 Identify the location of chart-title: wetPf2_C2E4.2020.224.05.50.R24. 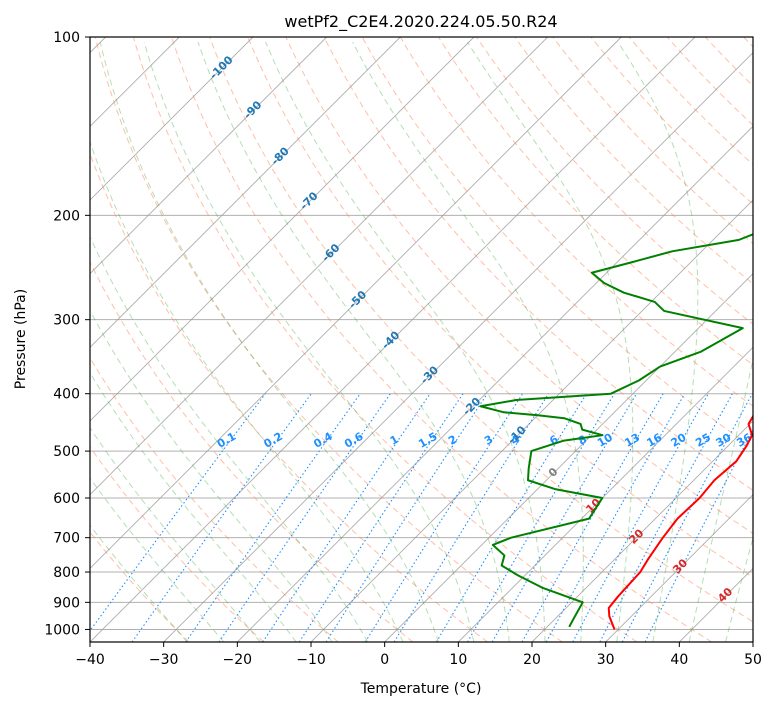
(420, 22).